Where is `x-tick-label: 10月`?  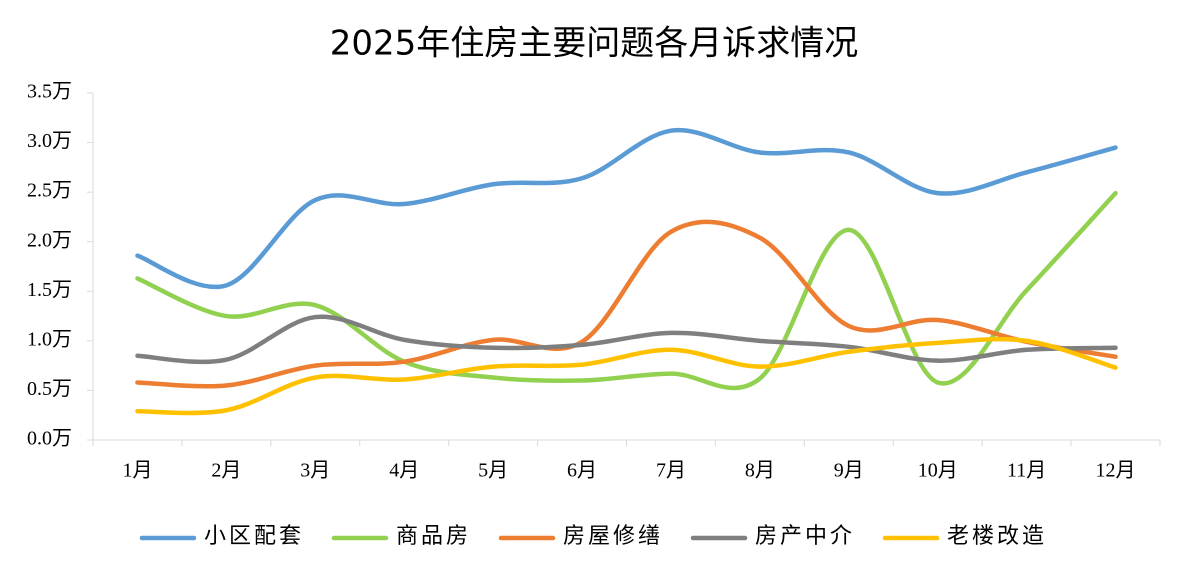 x-tick-label: 10月 is located at coordinates (938, 471).